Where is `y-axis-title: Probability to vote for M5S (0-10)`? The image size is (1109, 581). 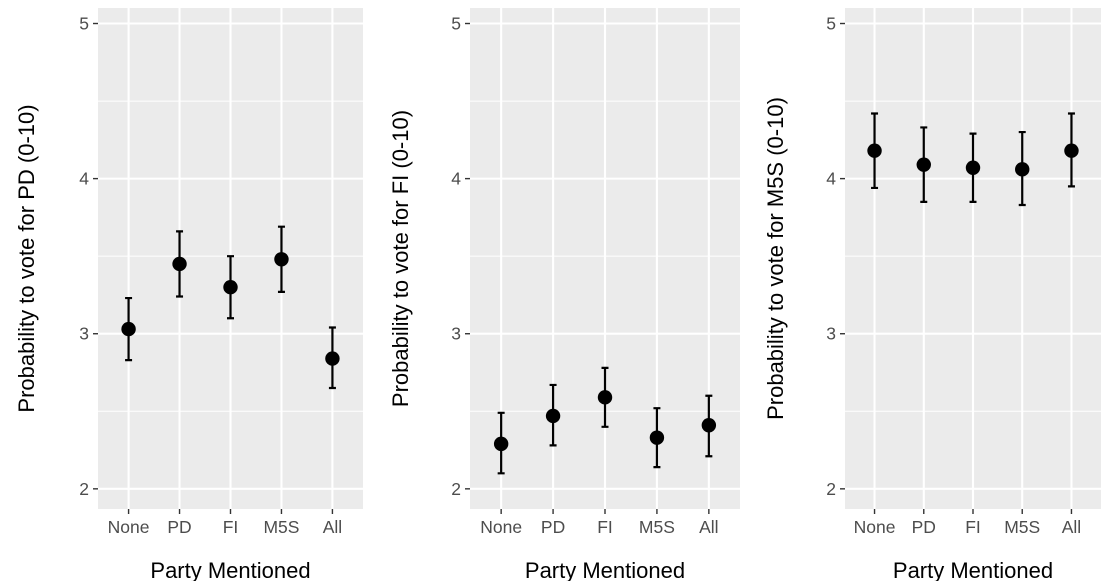 y-axis-title: Probability to vote for M5S (0-10) is located at coordinates (775, 258).